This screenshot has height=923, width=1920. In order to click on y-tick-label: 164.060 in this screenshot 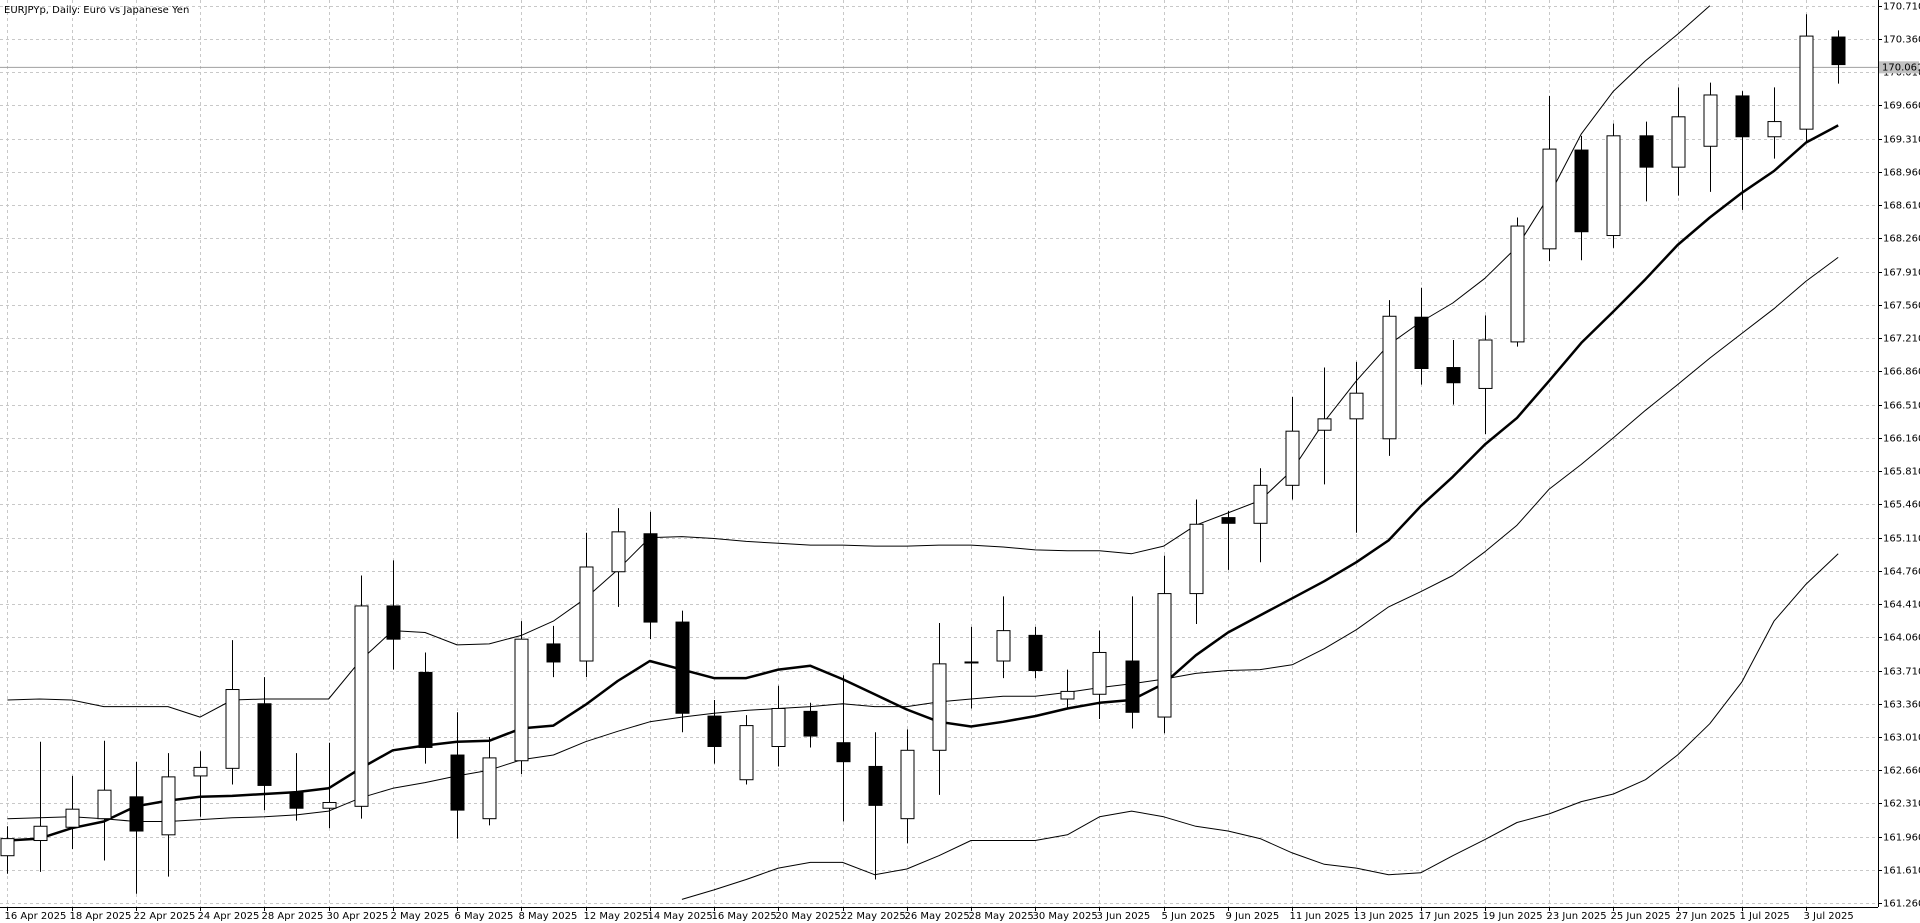, I will do `click(1901, 638)`.